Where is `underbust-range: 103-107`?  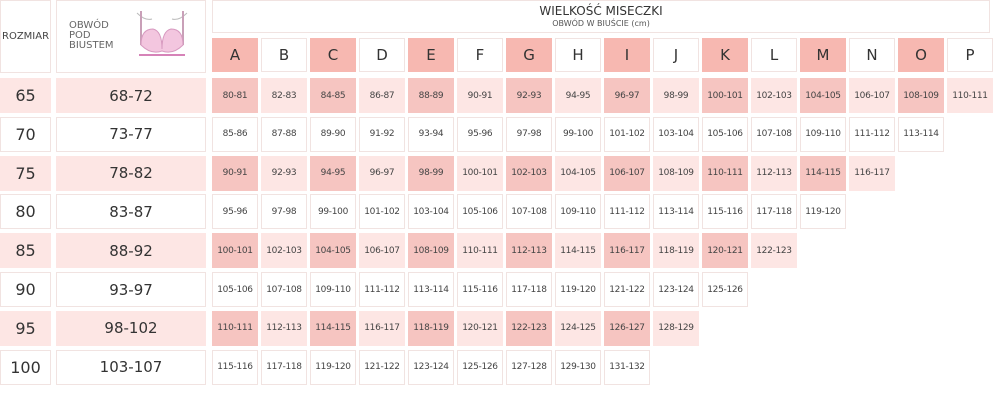
underbust-range: 103-107 is located at coordinates (131, 367).